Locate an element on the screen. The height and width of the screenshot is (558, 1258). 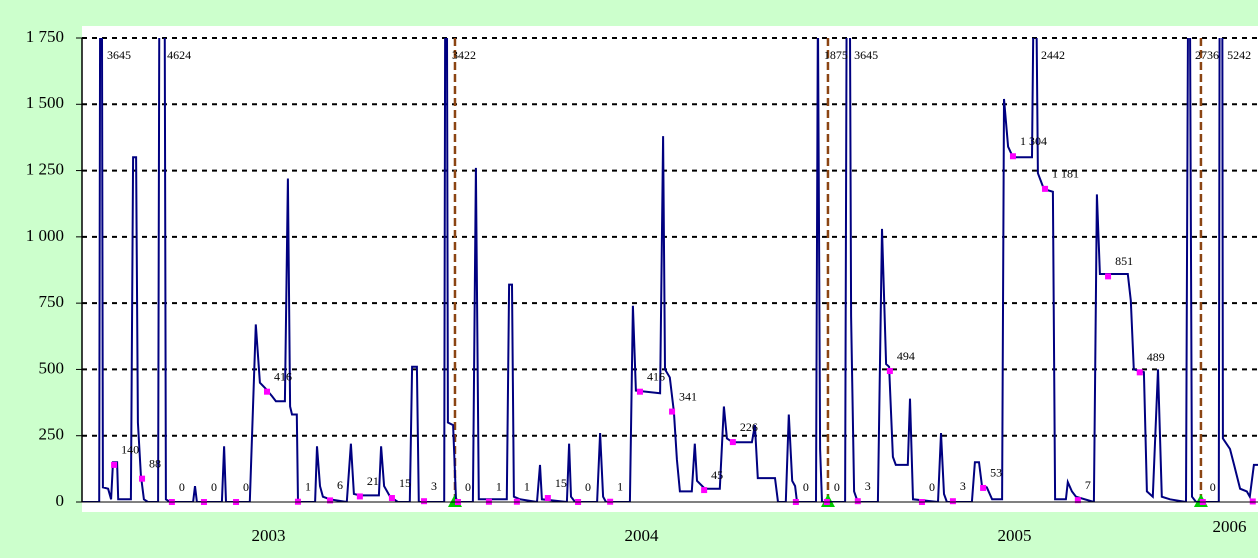
data-label: 140 is located at coordinates (130, 450).